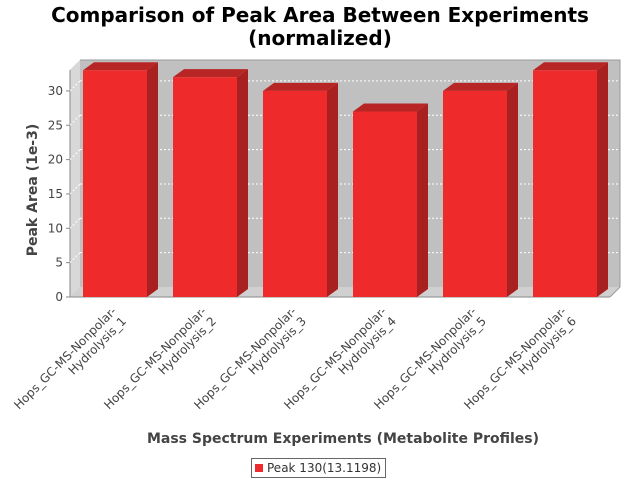 Image resolution: width=640 pixels, height=480 pixels. I want to click on y-tick-label: 30, so click(55, 91).